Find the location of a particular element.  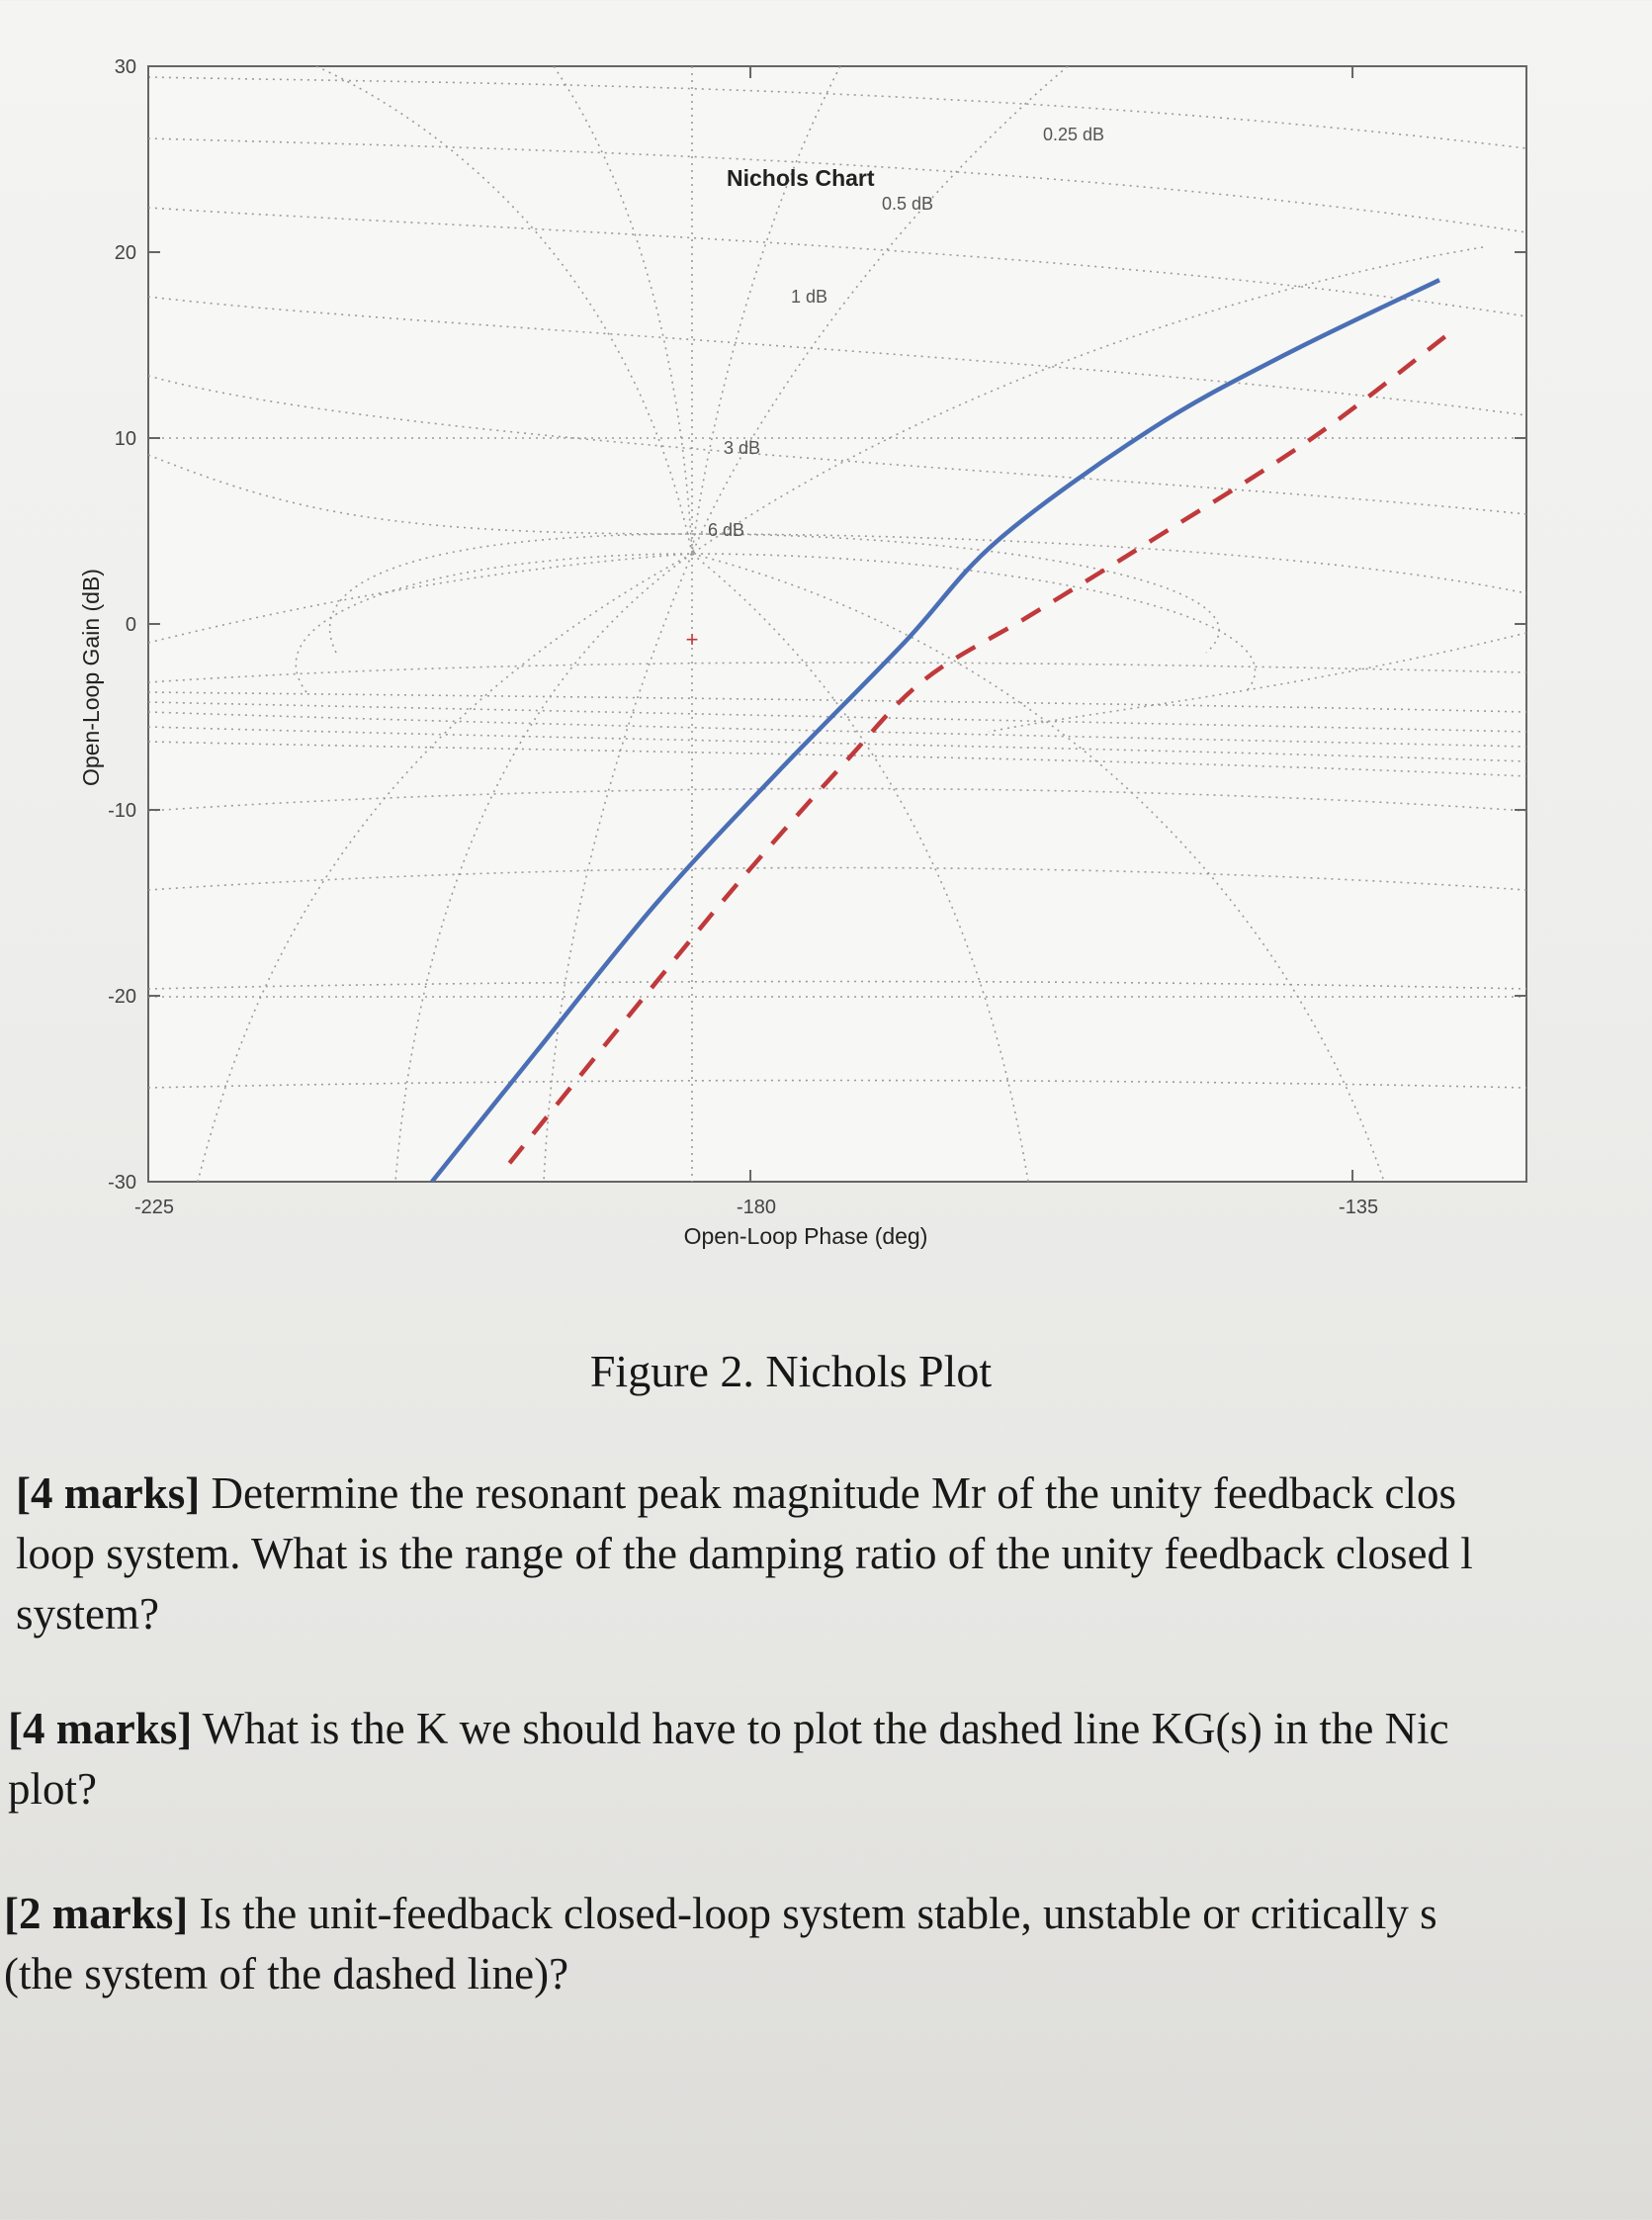

y-tick-label: 20 is located at coordinates (126, 253).